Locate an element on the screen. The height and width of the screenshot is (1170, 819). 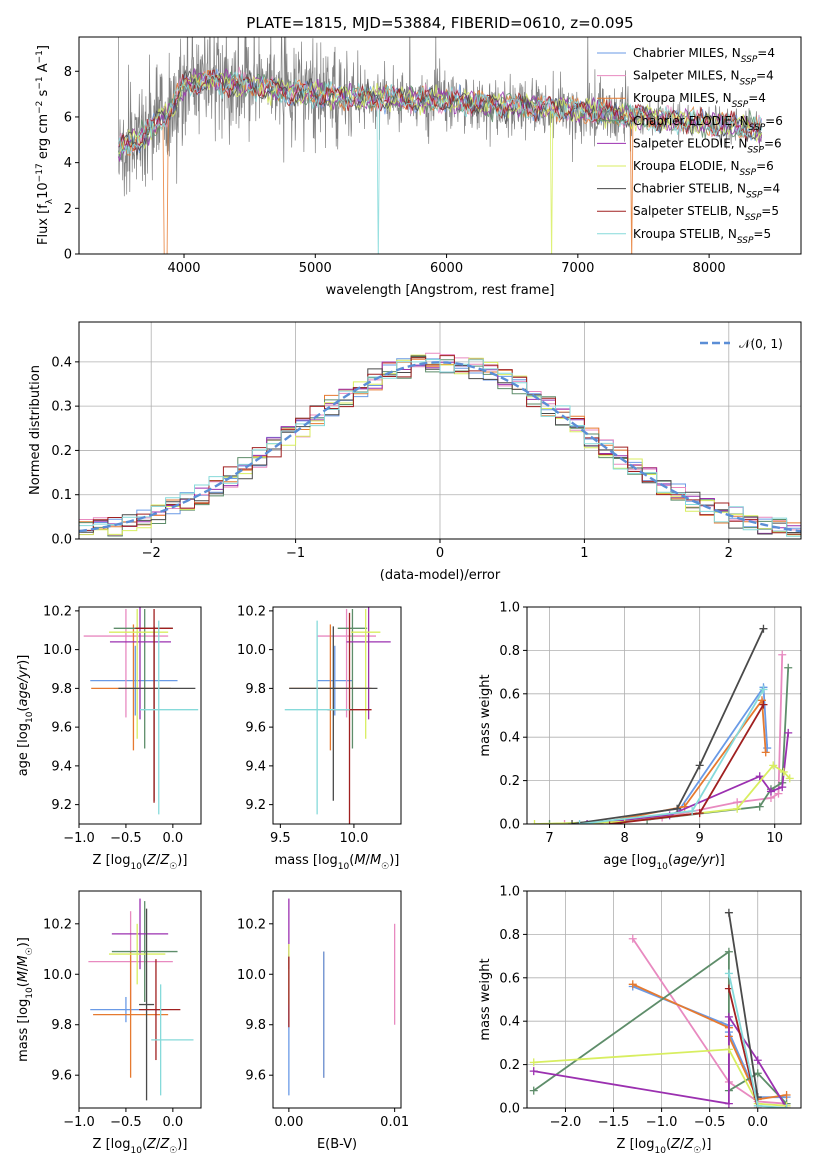
model-line-c5 is located at coordinates (440, 163).